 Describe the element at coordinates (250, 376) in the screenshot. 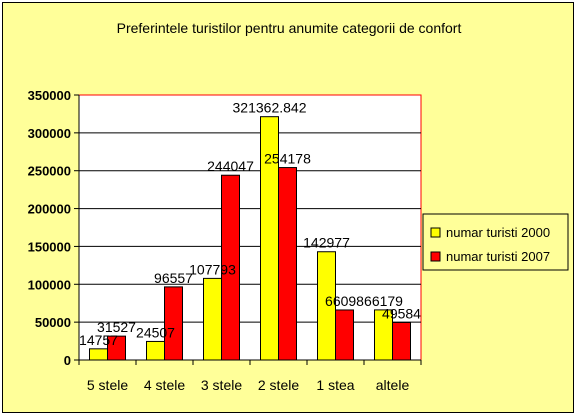

I see `x-axis-ticks: 5 stele 4 stele 3 stele 2 stele 1 stea altele` at that location.